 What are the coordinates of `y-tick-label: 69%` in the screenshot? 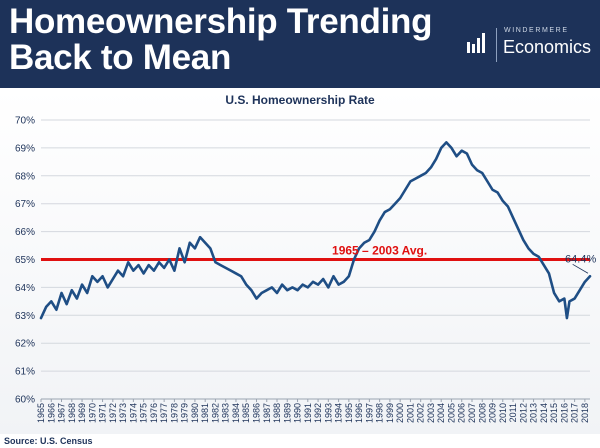 It's located at (25, 148).